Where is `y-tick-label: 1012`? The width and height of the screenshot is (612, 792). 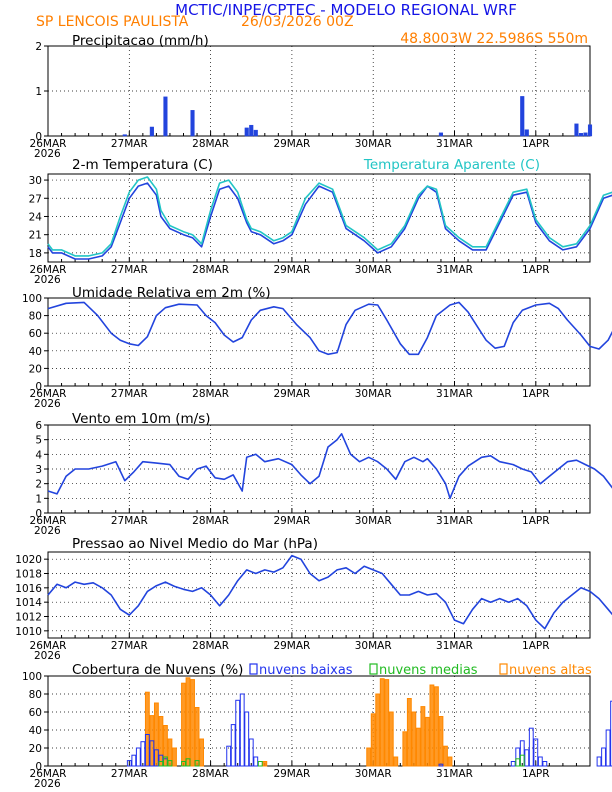
y-tick-label: 1012 is located at coordinates (28, 618).